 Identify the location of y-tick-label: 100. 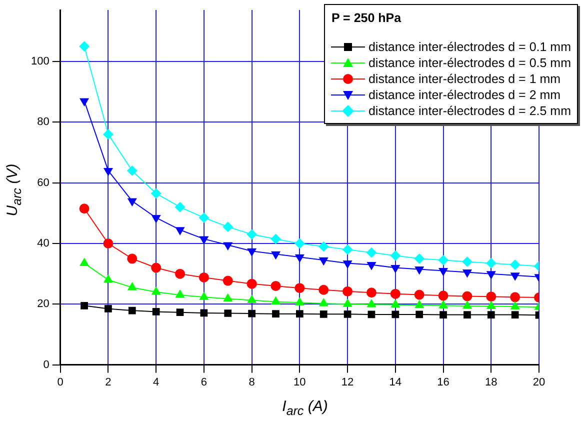
(40, 62).